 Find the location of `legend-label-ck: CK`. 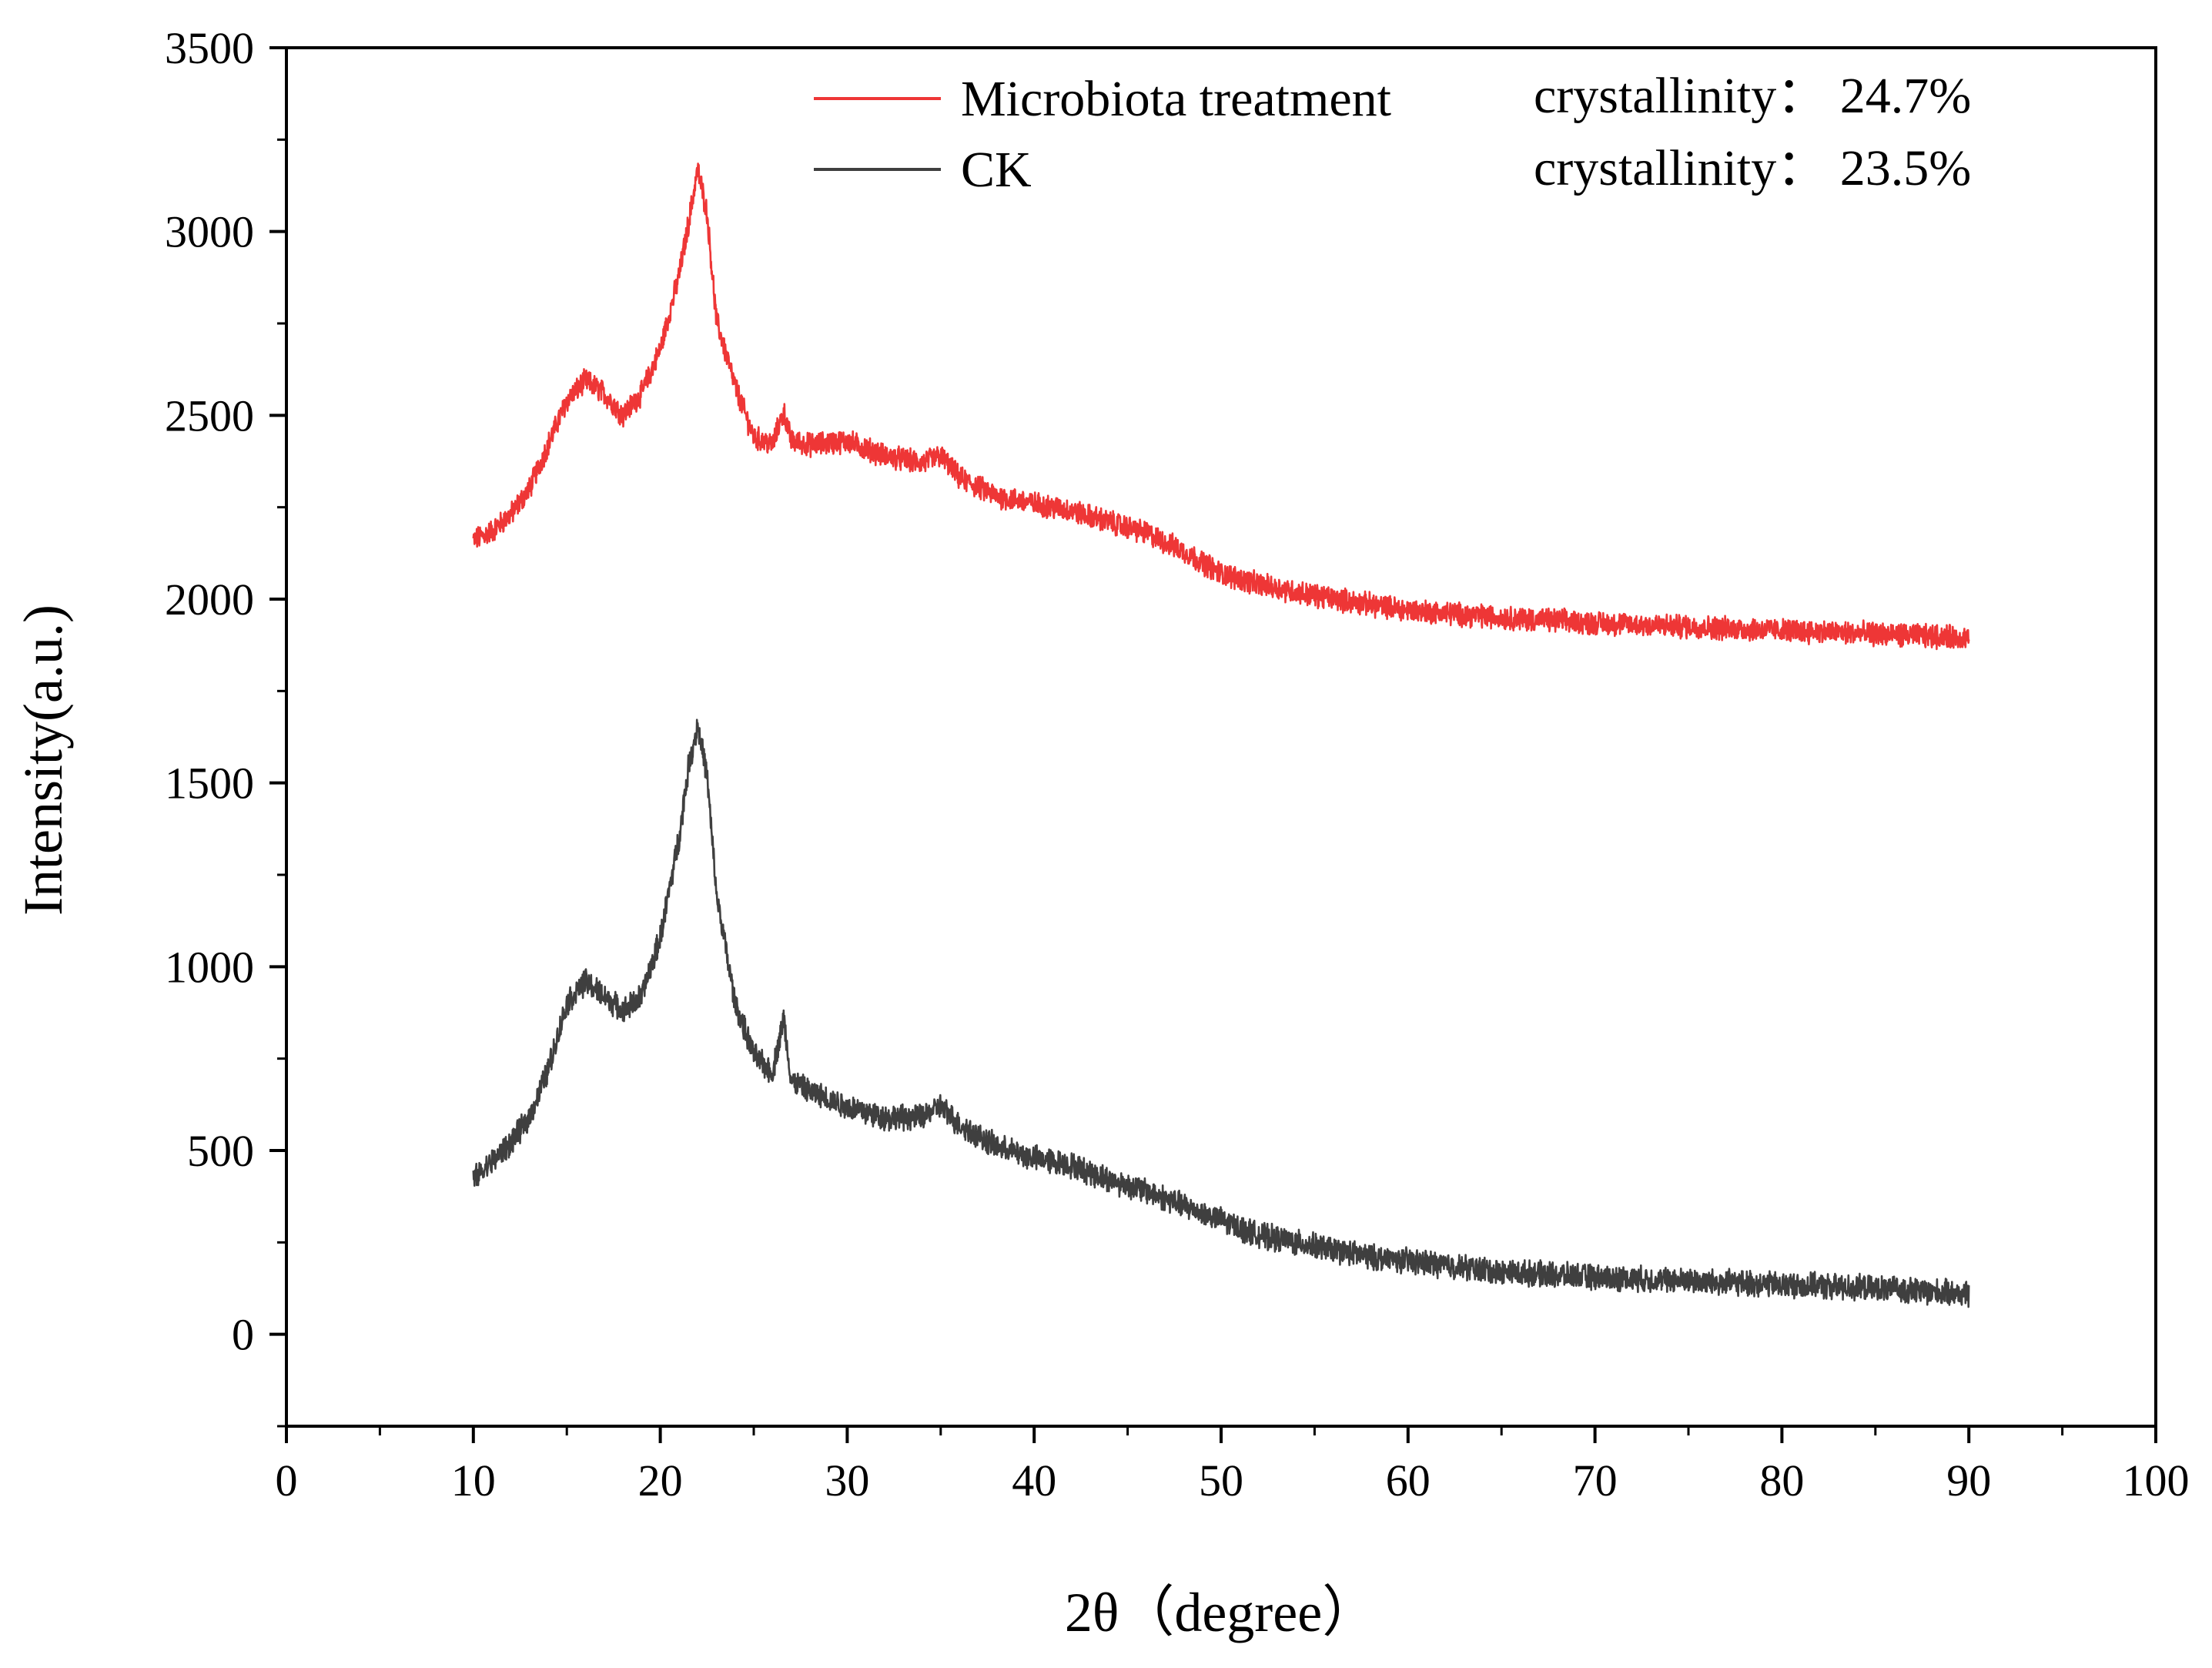

legend-label-ck: CK is located at coordinates (996, 170).